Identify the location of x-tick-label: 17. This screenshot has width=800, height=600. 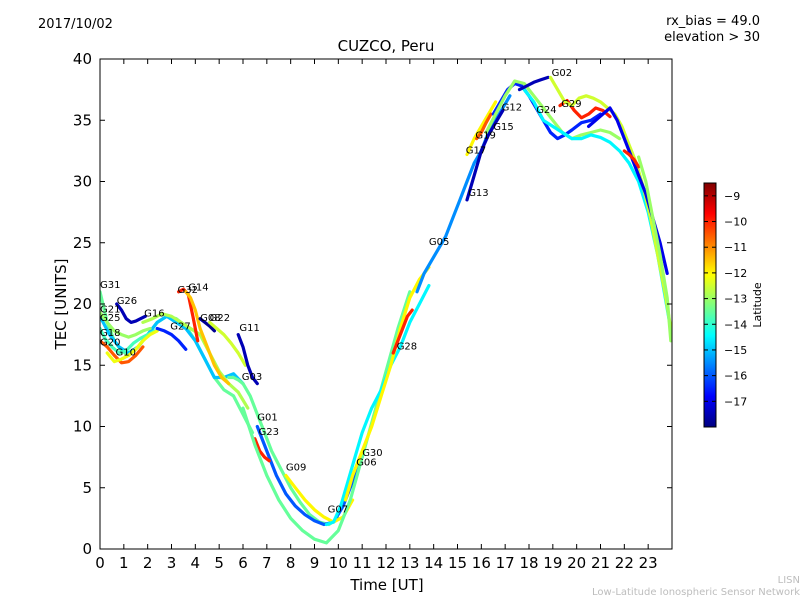
(505, 563).